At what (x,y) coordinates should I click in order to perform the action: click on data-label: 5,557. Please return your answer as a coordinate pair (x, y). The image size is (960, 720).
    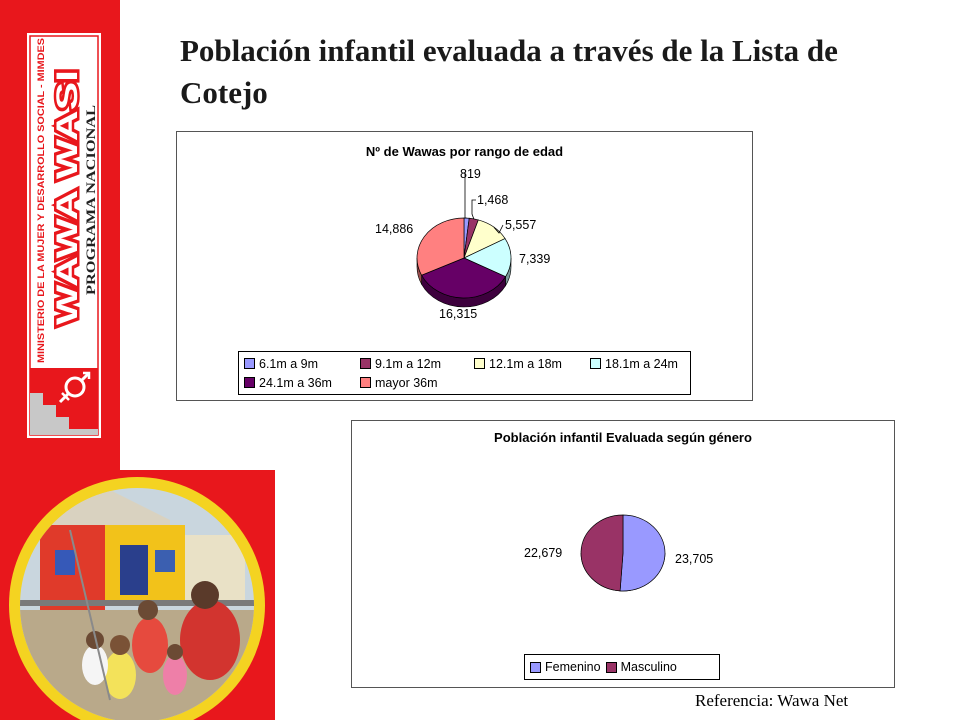
    Looking at the image, I should click on (520, 225).